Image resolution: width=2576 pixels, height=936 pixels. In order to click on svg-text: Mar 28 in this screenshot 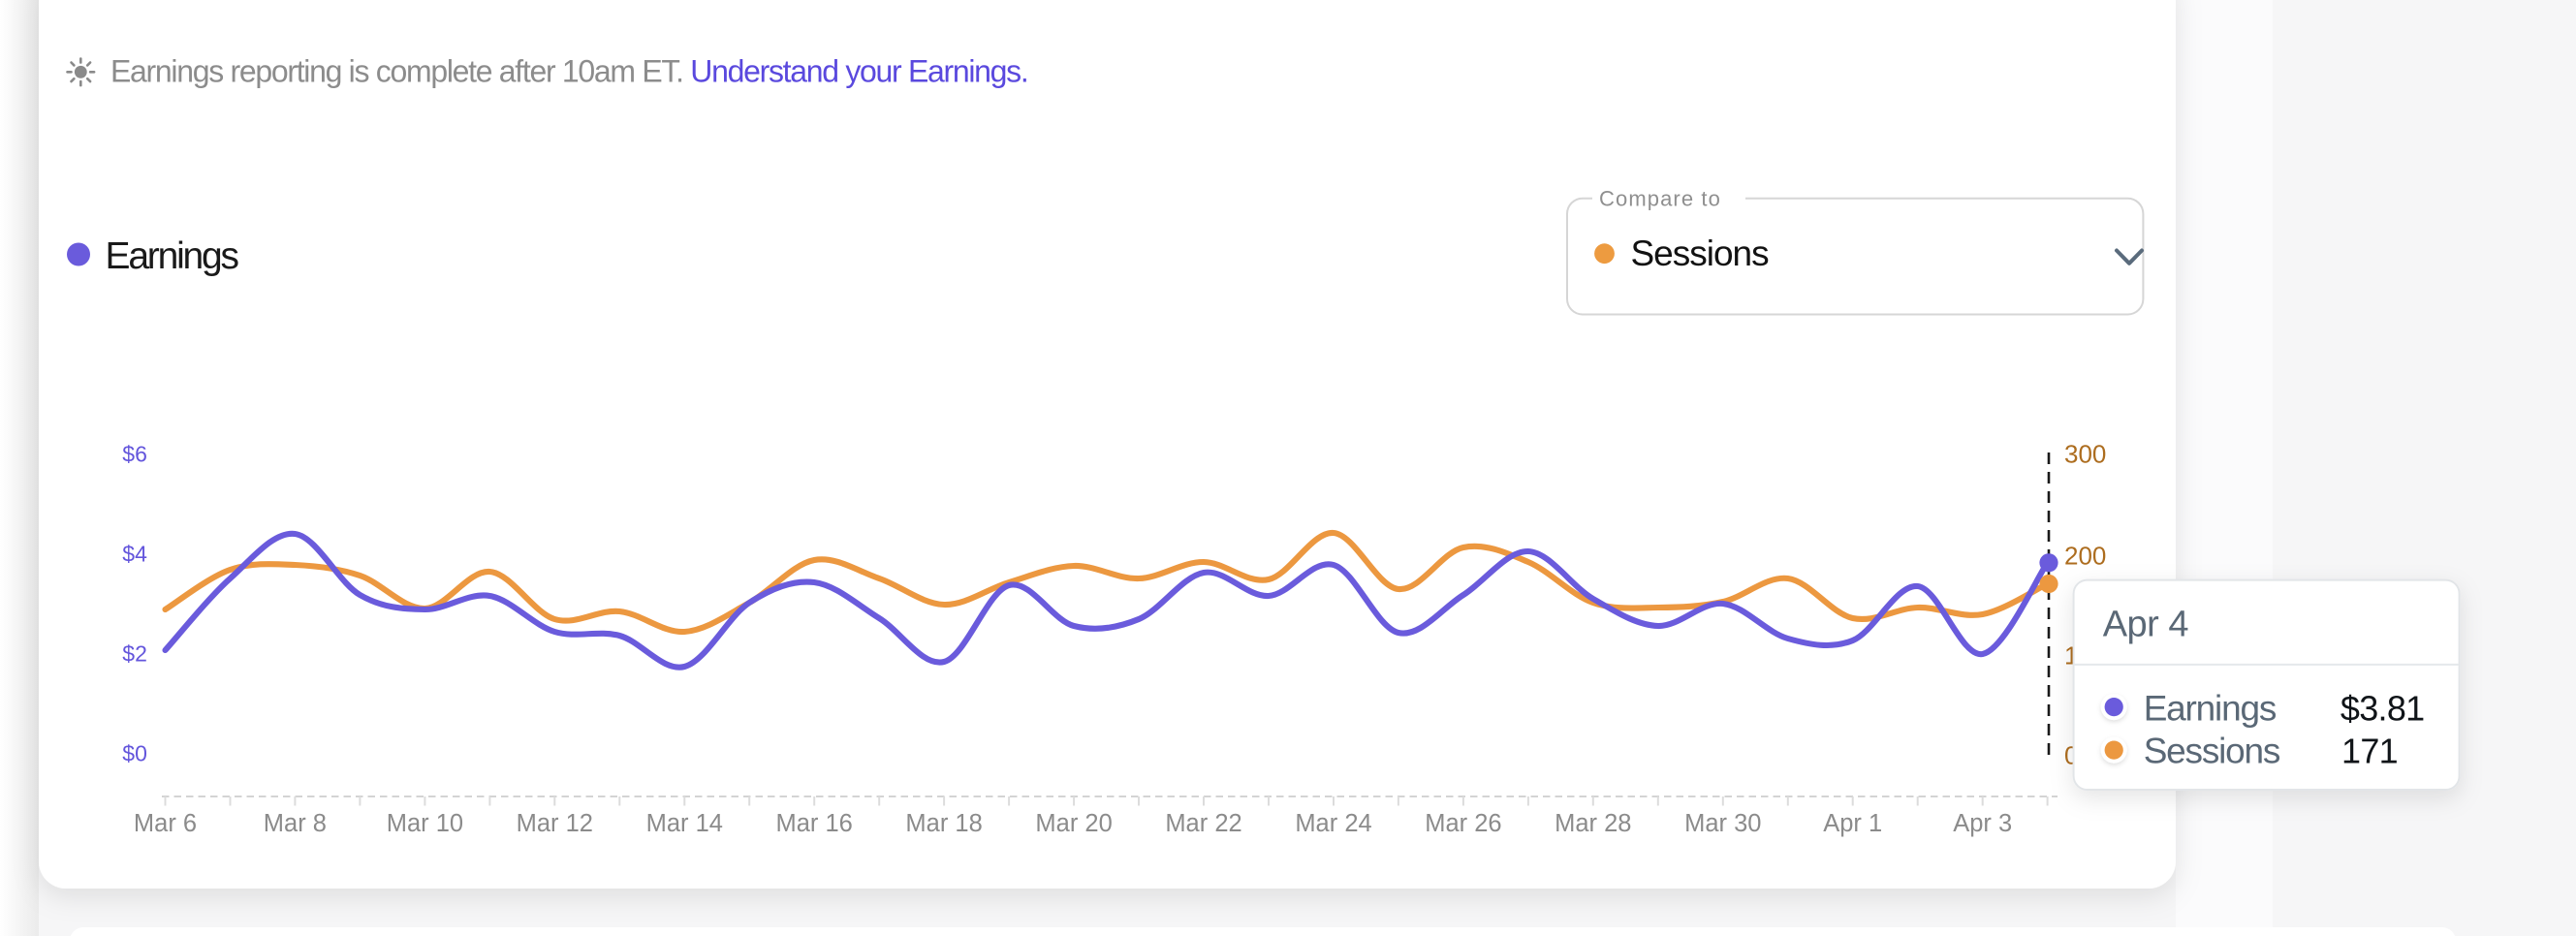, I will do `click(1593, 824)`.